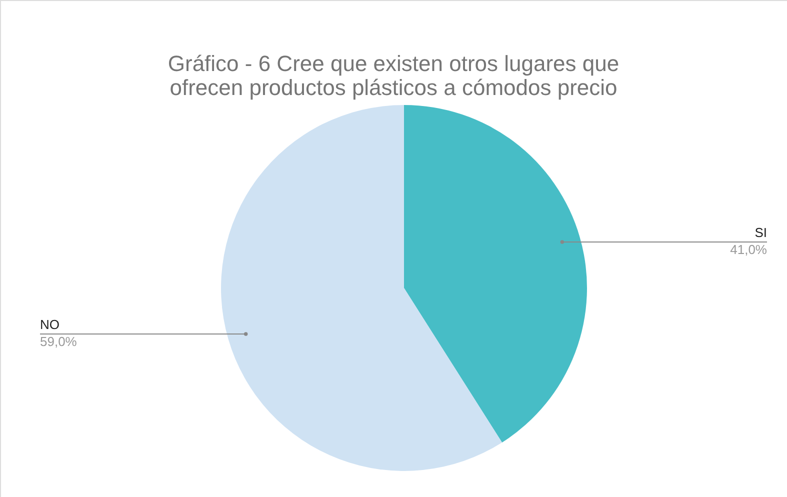  Describe the element at coordinates (394, 75) in the screenshot. I see `chart-title: Gráfico - 6 Cree que existen otros lugares que ofrecen productos plásticos a cómodos precio` at that location.